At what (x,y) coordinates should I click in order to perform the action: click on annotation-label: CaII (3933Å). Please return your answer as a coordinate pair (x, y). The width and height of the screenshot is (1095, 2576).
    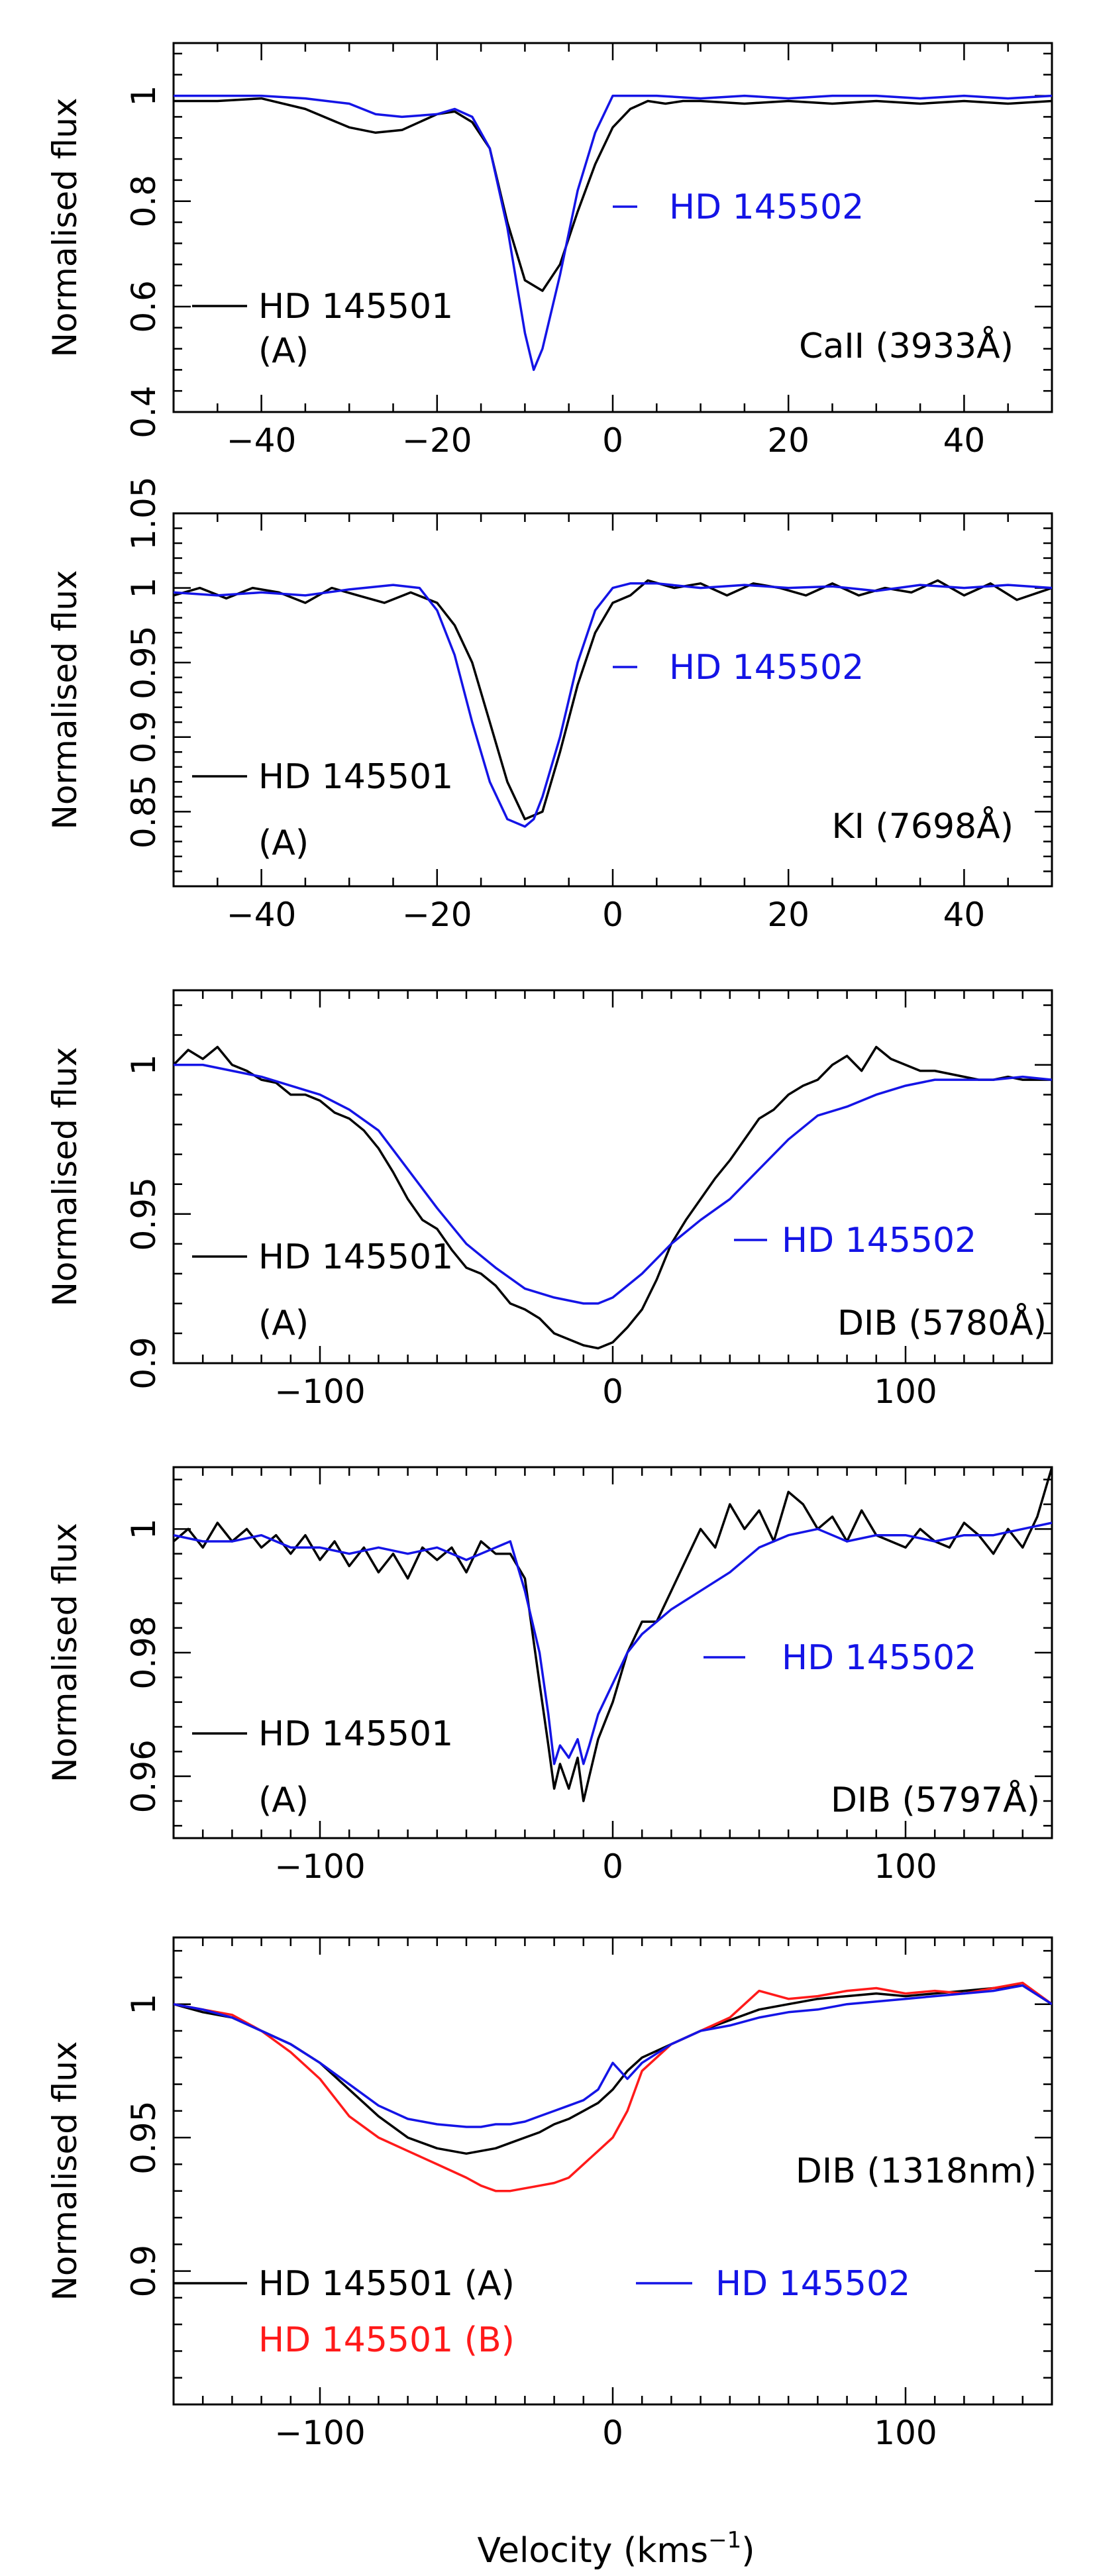
    Looking at the image, I should click on (906, 345).